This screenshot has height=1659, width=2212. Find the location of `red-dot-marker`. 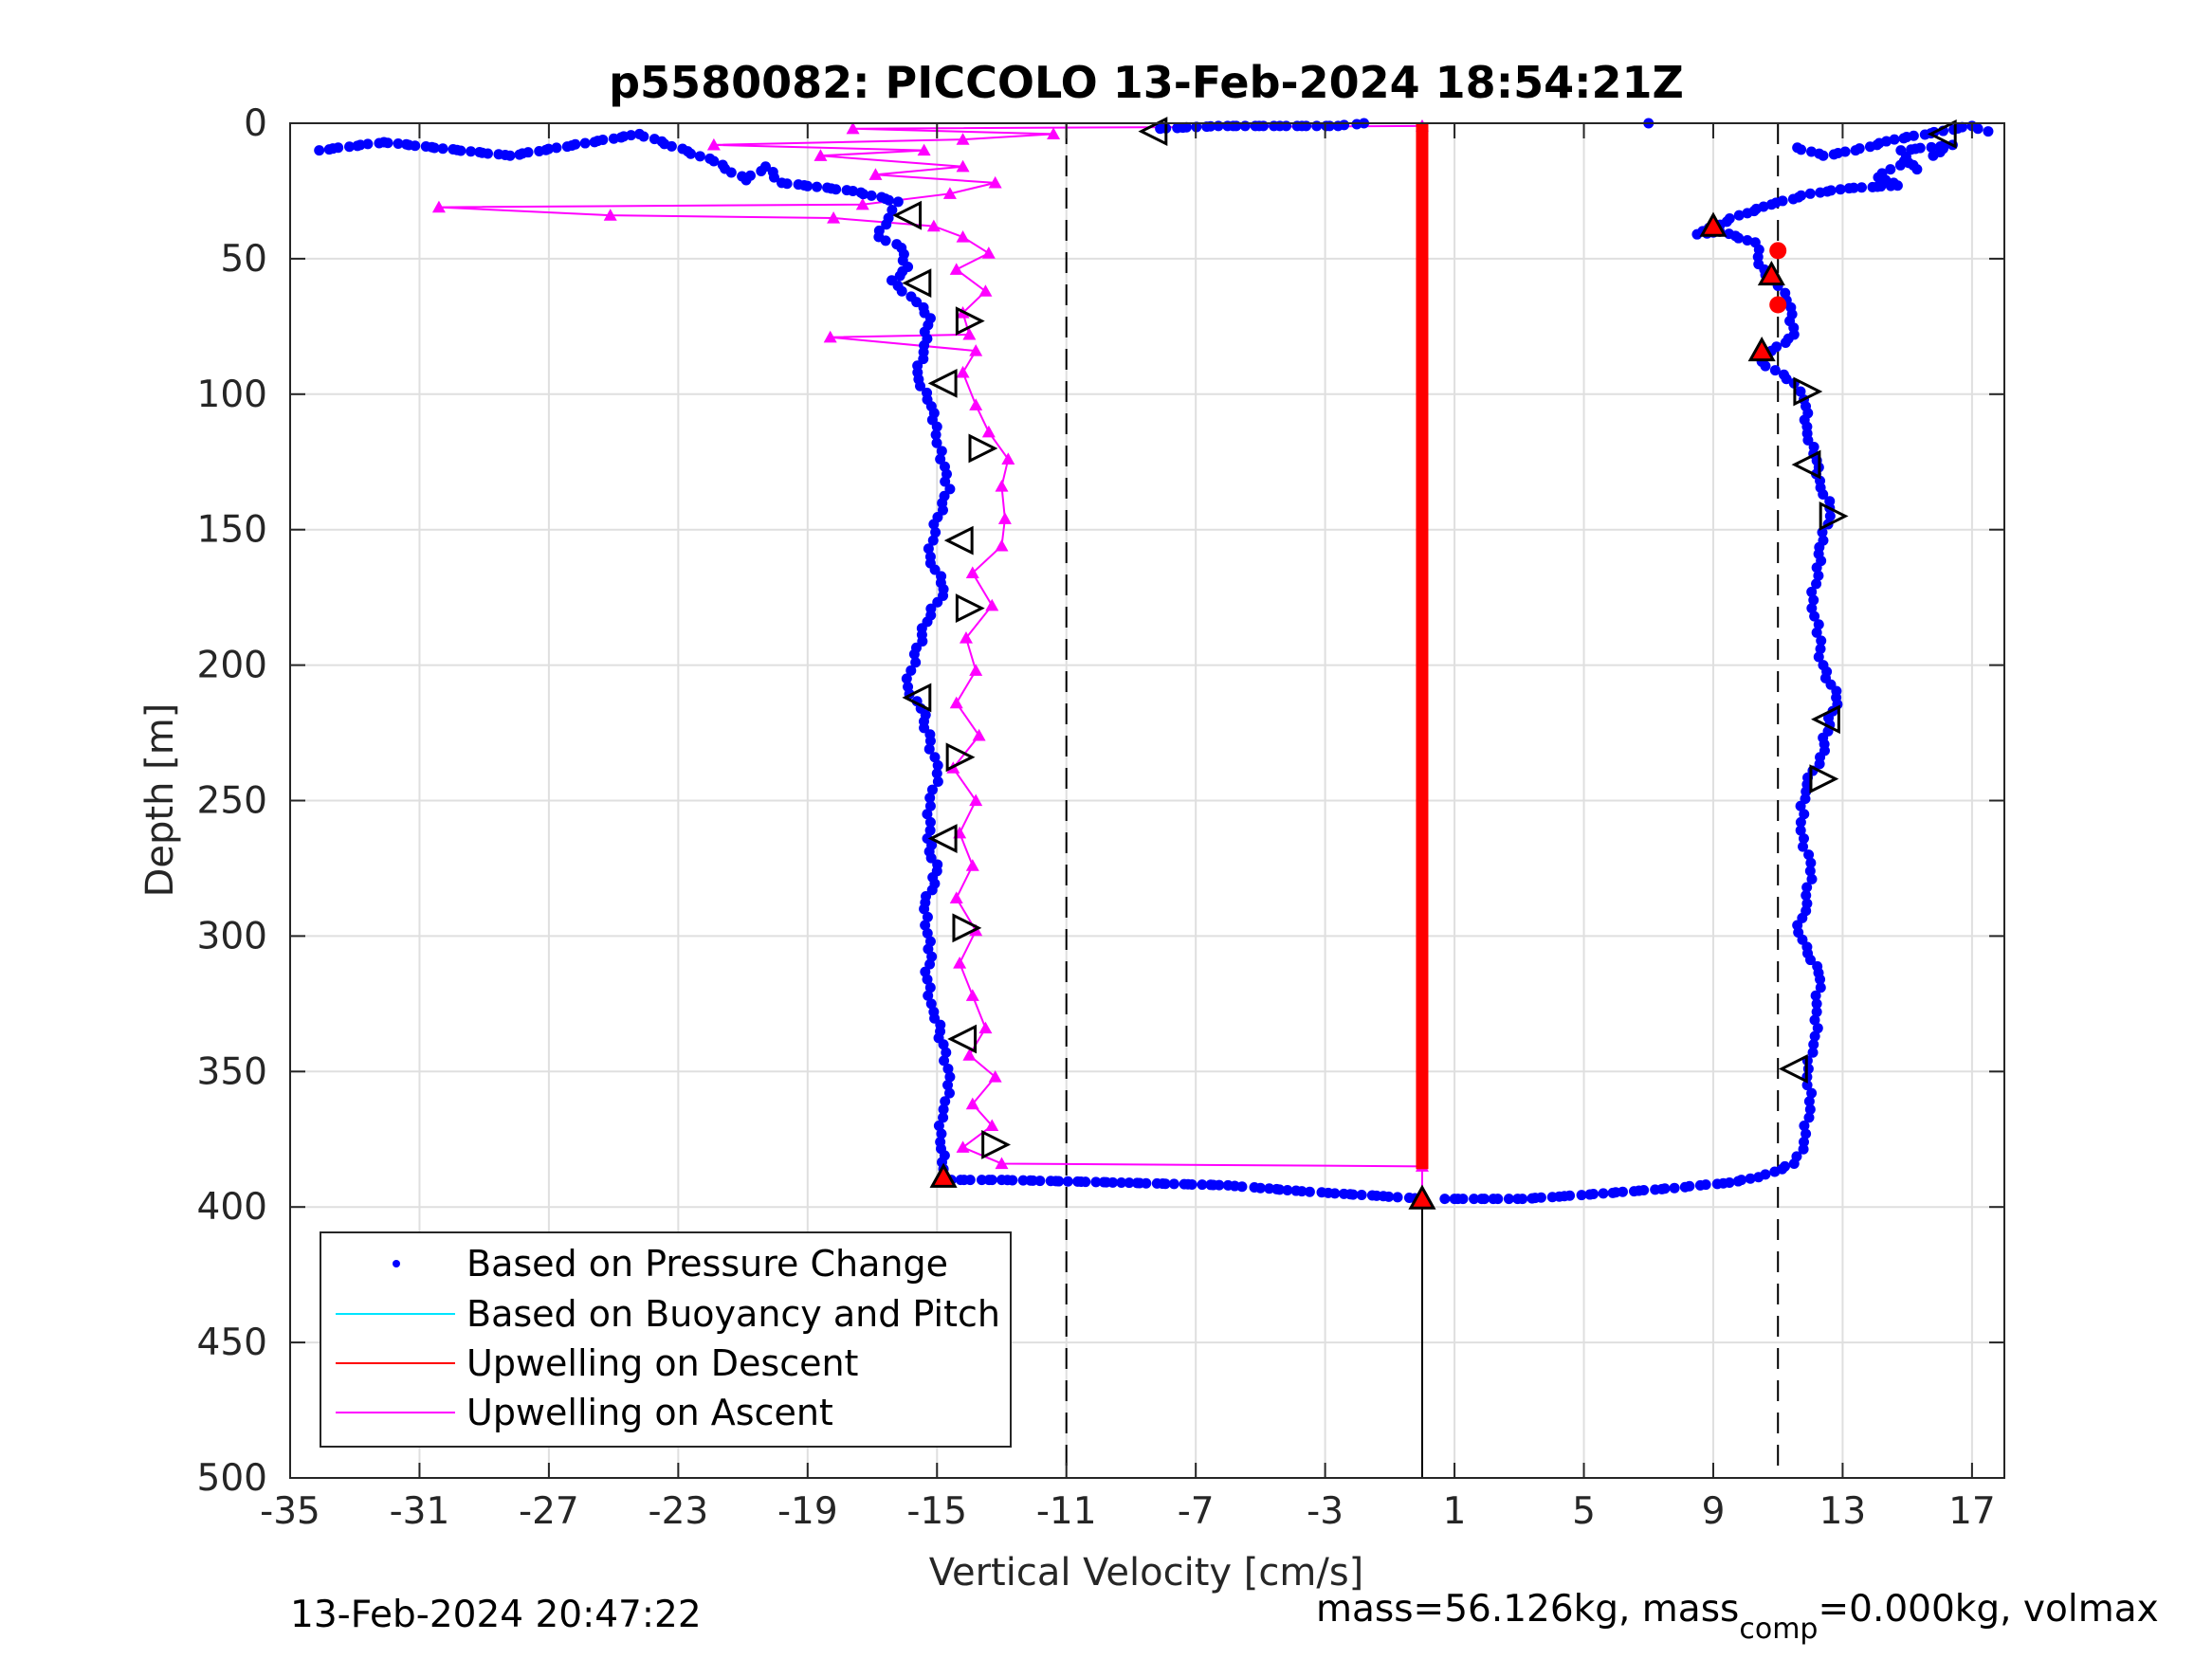

red-dot-marker is located at coordinates (1778, 305).